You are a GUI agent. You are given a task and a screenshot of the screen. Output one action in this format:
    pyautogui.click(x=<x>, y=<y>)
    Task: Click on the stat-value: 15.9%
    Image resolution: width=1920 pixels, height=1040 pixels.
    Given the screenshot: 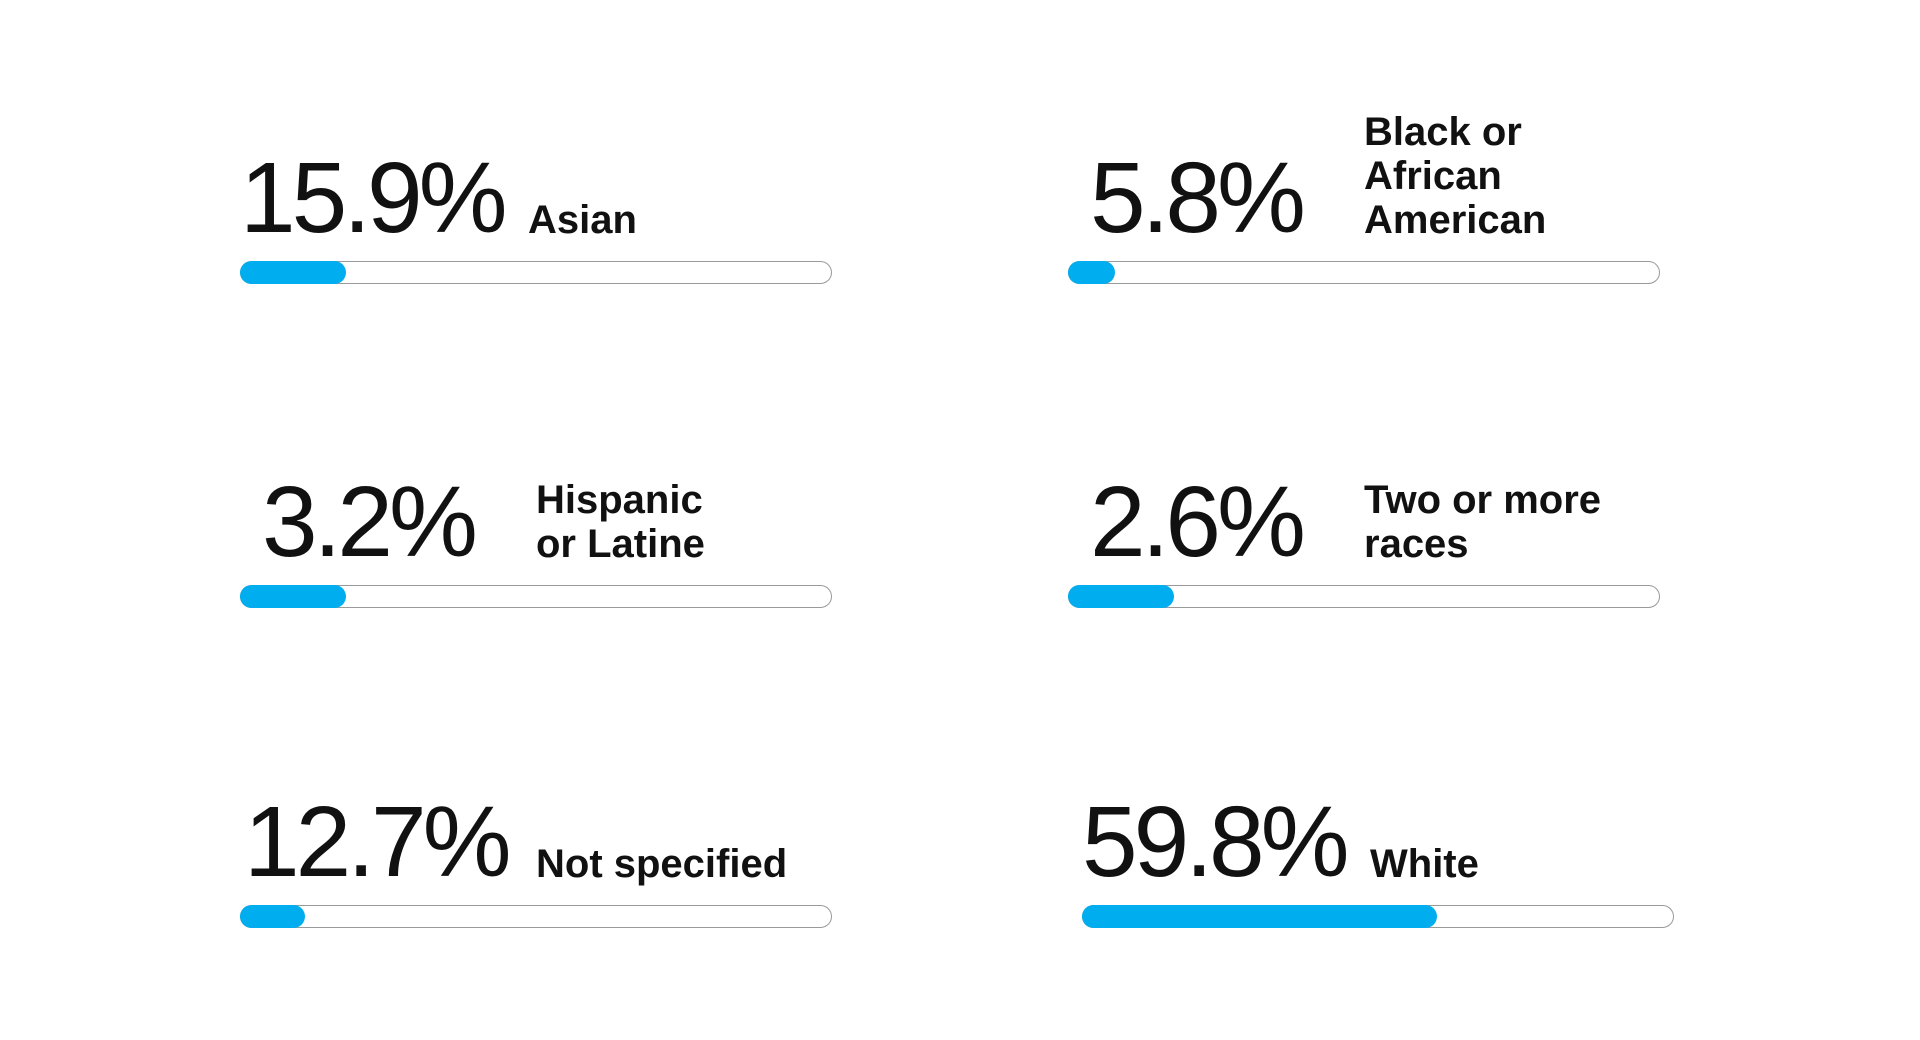 What is the action you would take?
    pyautogui.click(x=374, y=198)
    